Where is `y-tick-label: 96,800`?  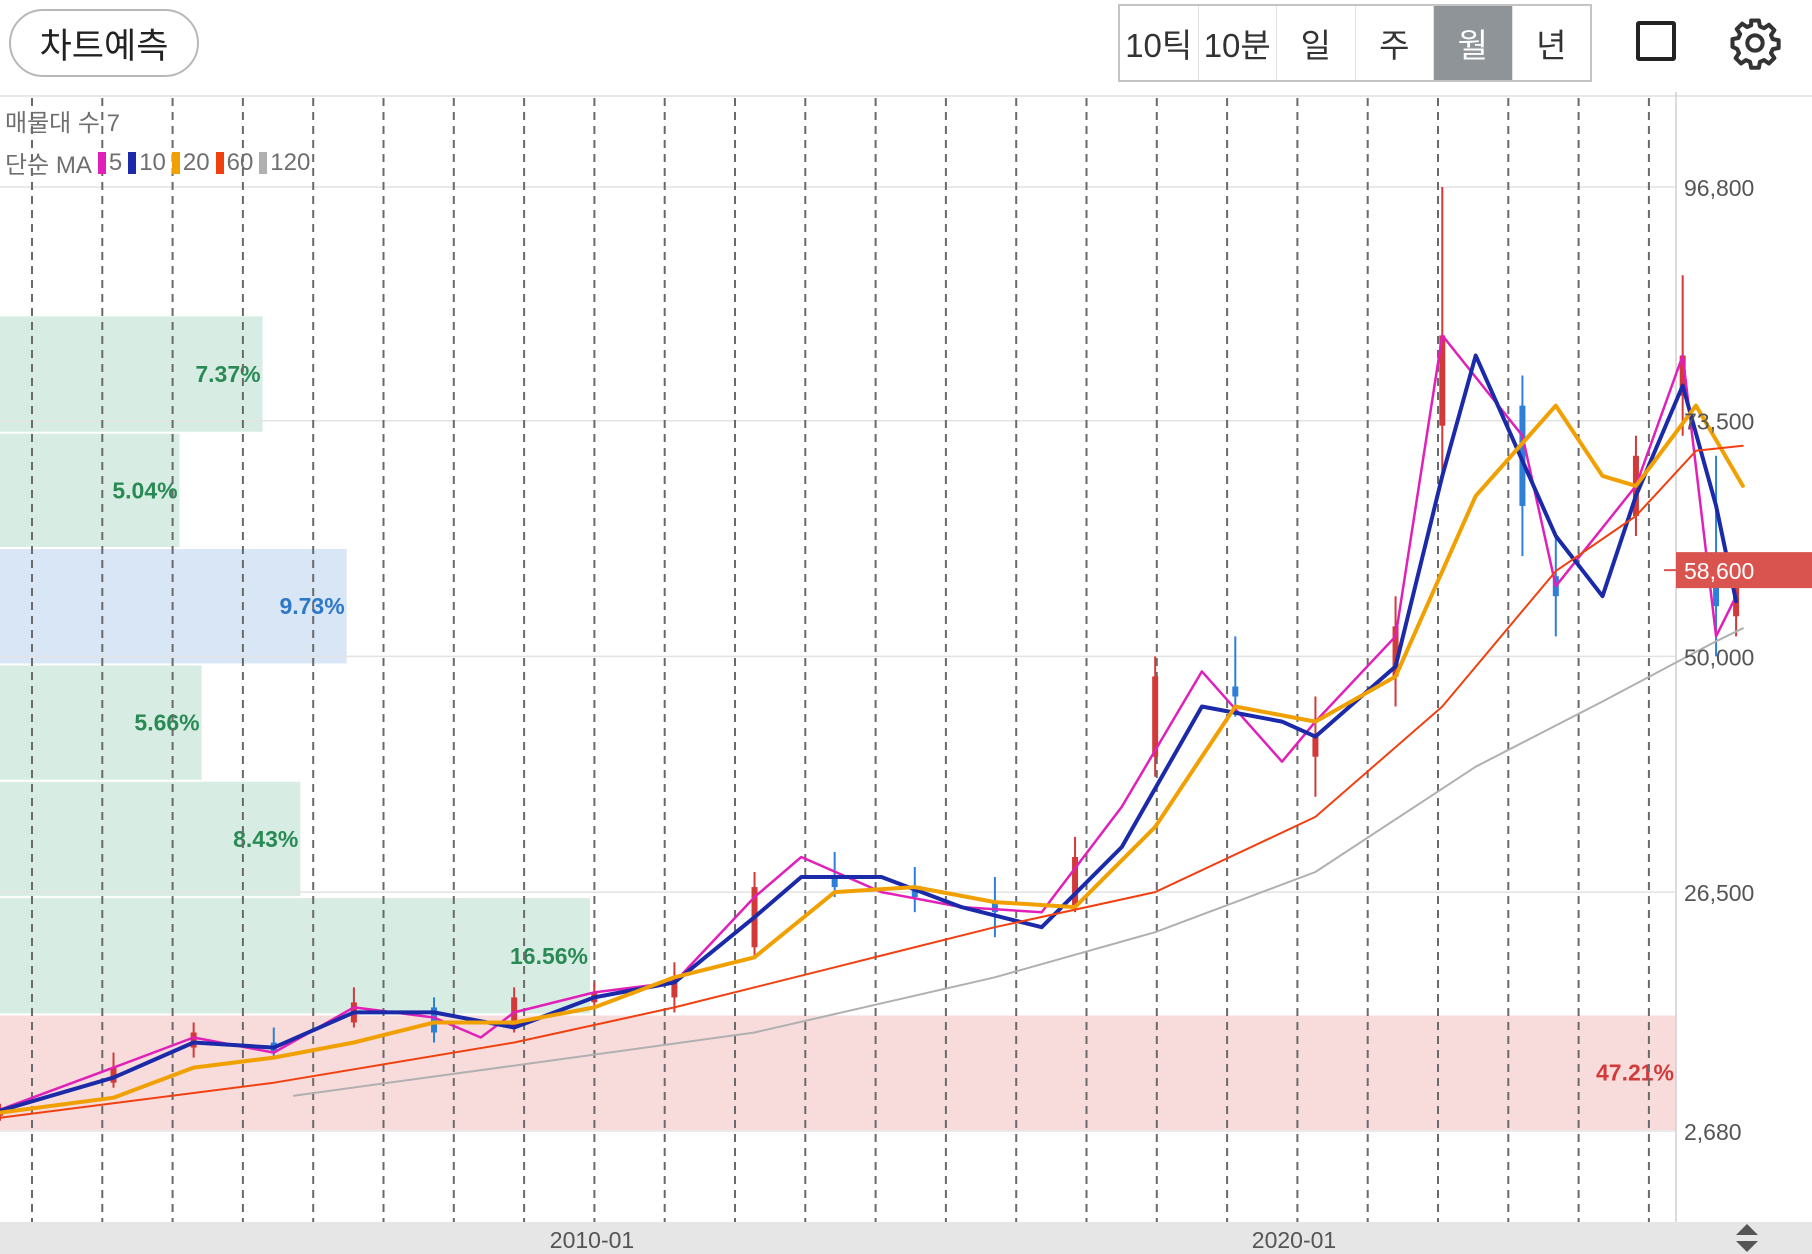
y-tick-label: 96,800 is located at coordinates (1719, 188).